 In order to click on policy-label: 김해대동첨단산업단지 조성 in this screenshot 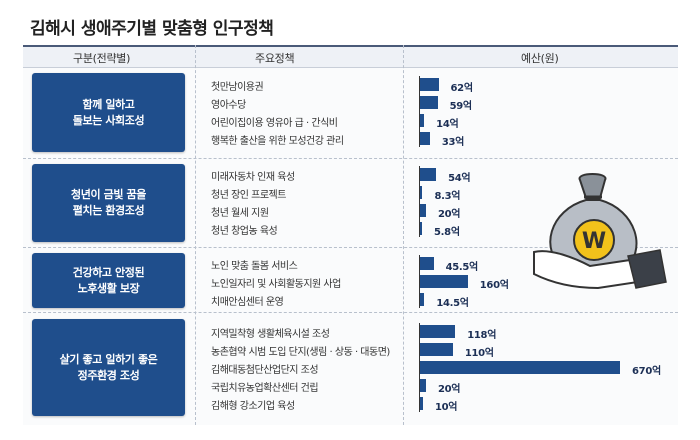, I will do `click(265, 370)`.